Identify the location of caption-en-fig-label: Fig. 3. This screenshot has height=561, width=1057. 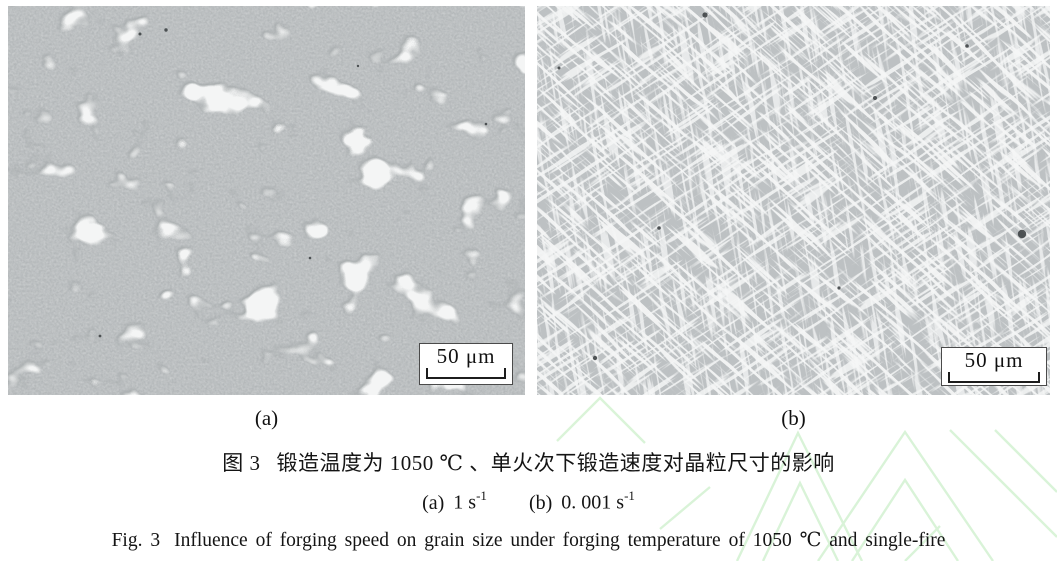
(136, 540).